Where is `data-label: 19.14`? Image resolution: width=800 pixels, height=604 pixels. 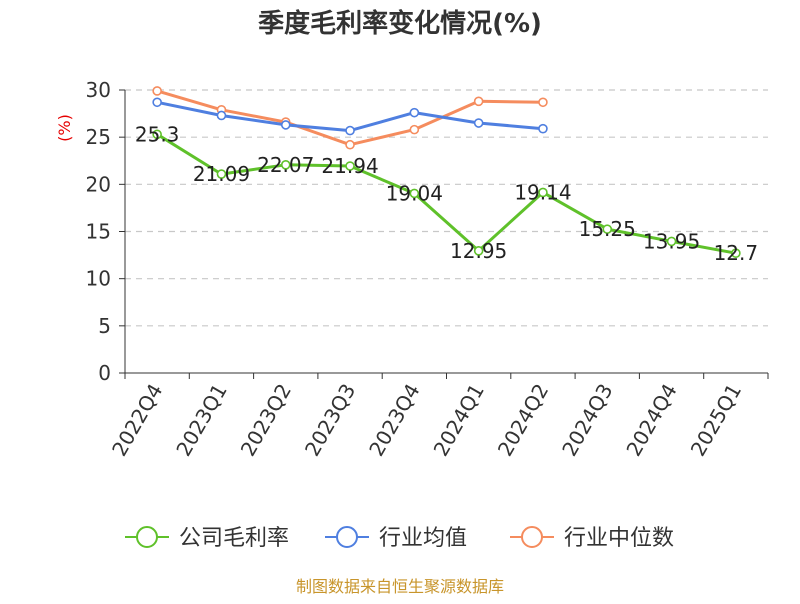 data-label: 19.14 is located at coordinates (542, 192).